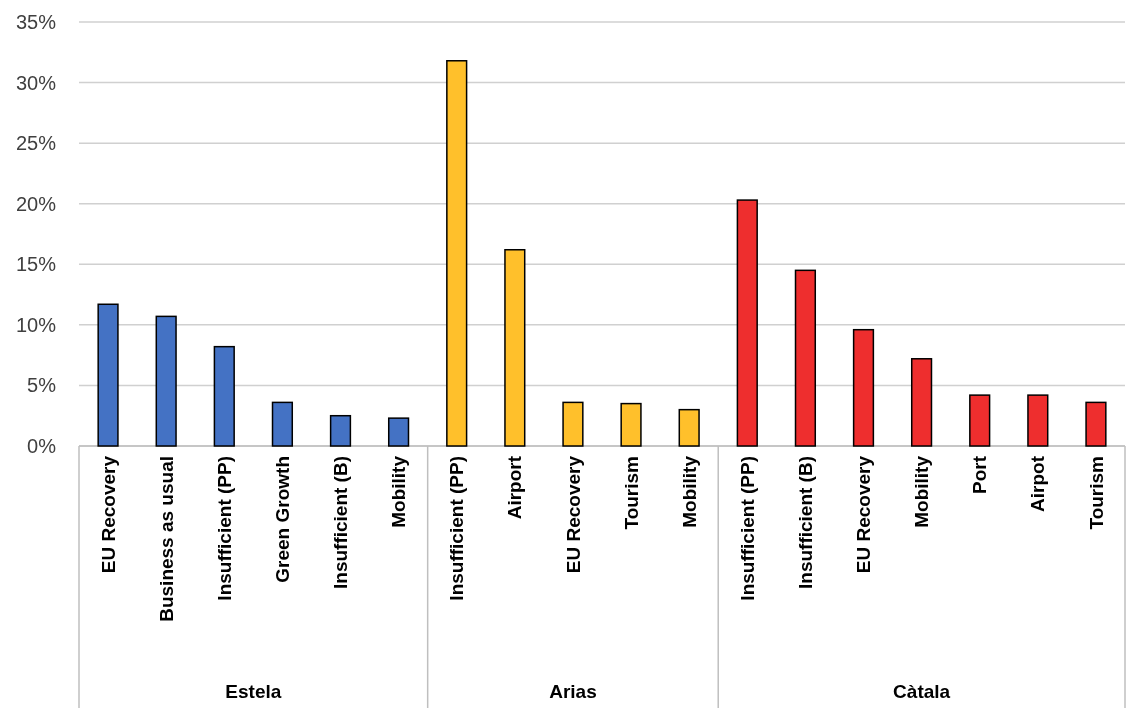 The height and width of the screenshot is (708, 1129). Describe the element at coordinates (166, 539) in the screenshot. I see `x-tick-label: Business as usual` at that location.